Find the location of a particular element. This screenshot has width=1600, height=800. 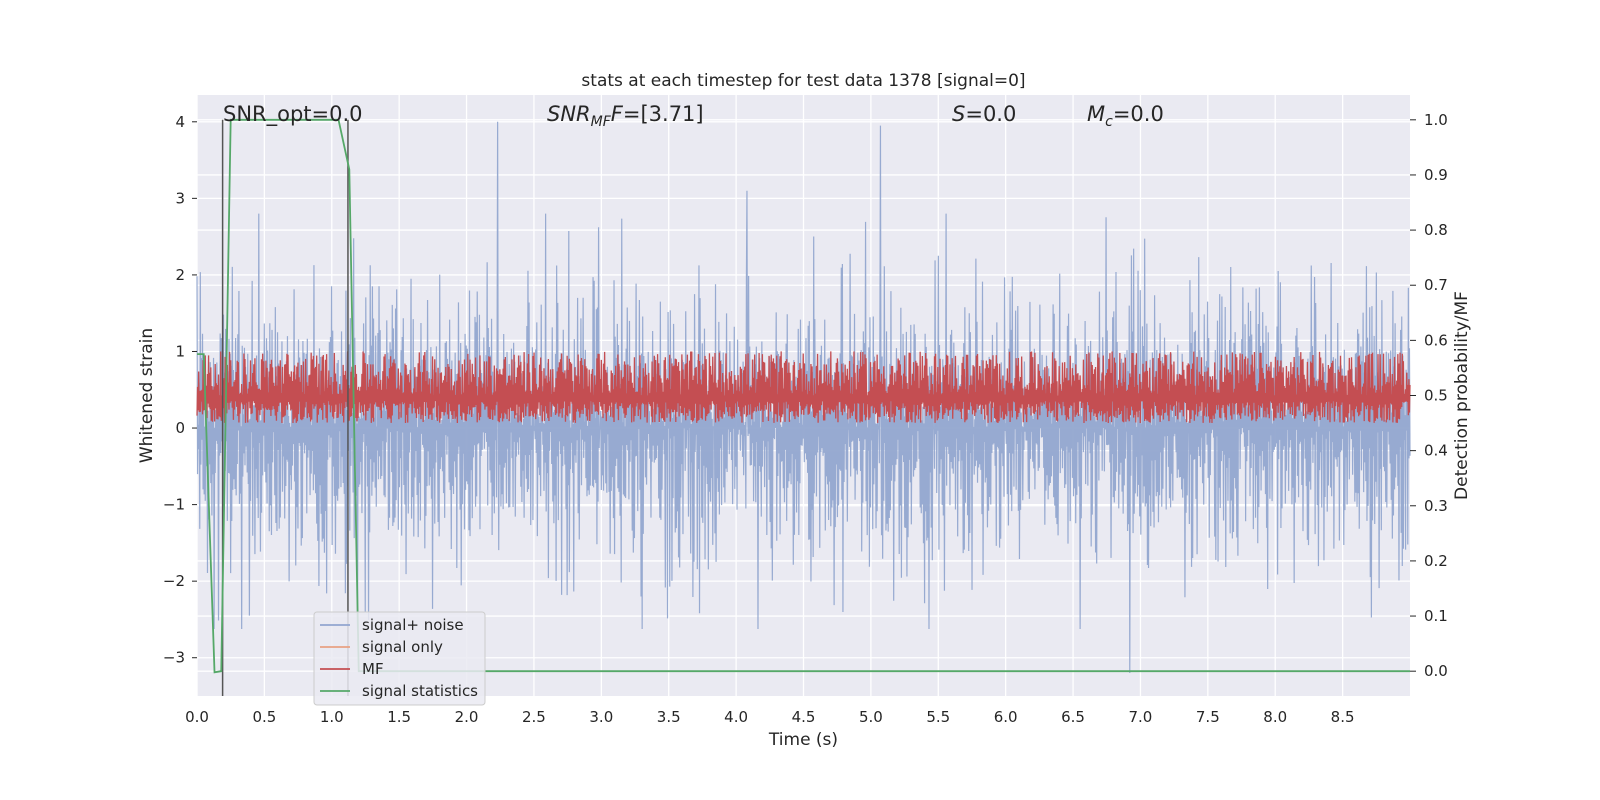

x-tick-label: 1.5 is located at coordinates (399, 717).